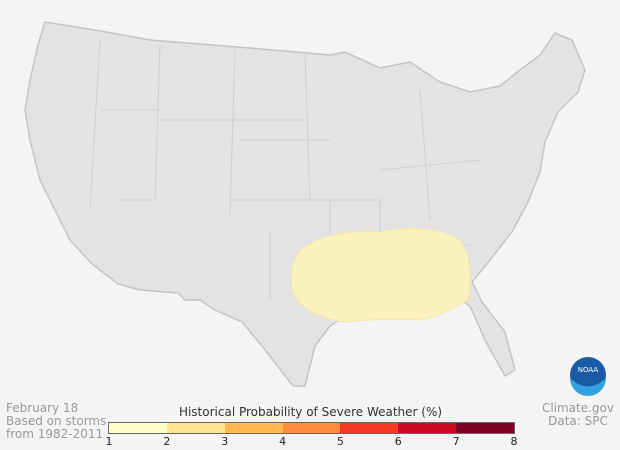  I want to click on based-on-label: Based on storms, so click(56, 421).